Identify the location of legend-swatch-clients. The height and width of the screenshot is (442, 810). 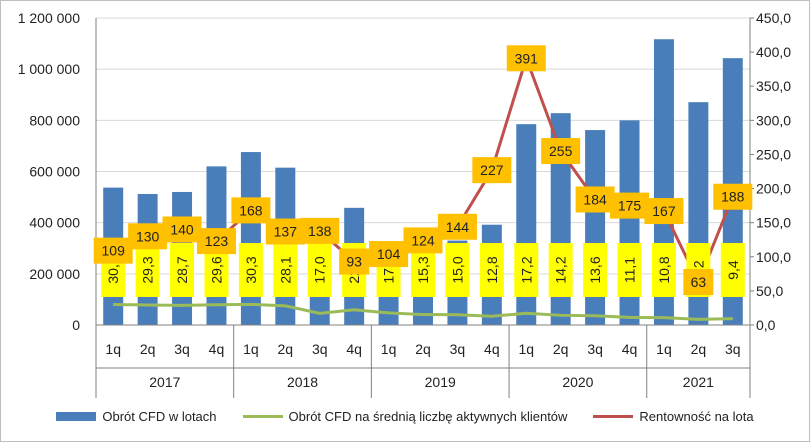
(262, 416).